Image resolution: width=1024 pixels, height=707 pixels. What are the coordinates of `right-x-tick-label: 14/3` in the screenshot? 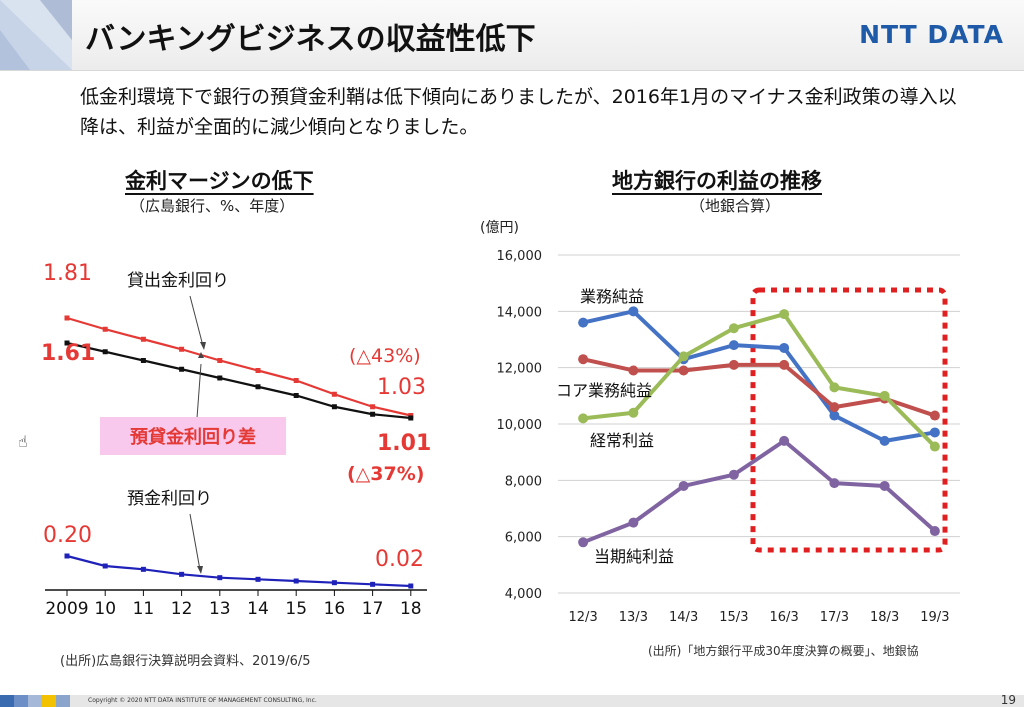 It's located at (683, 617).